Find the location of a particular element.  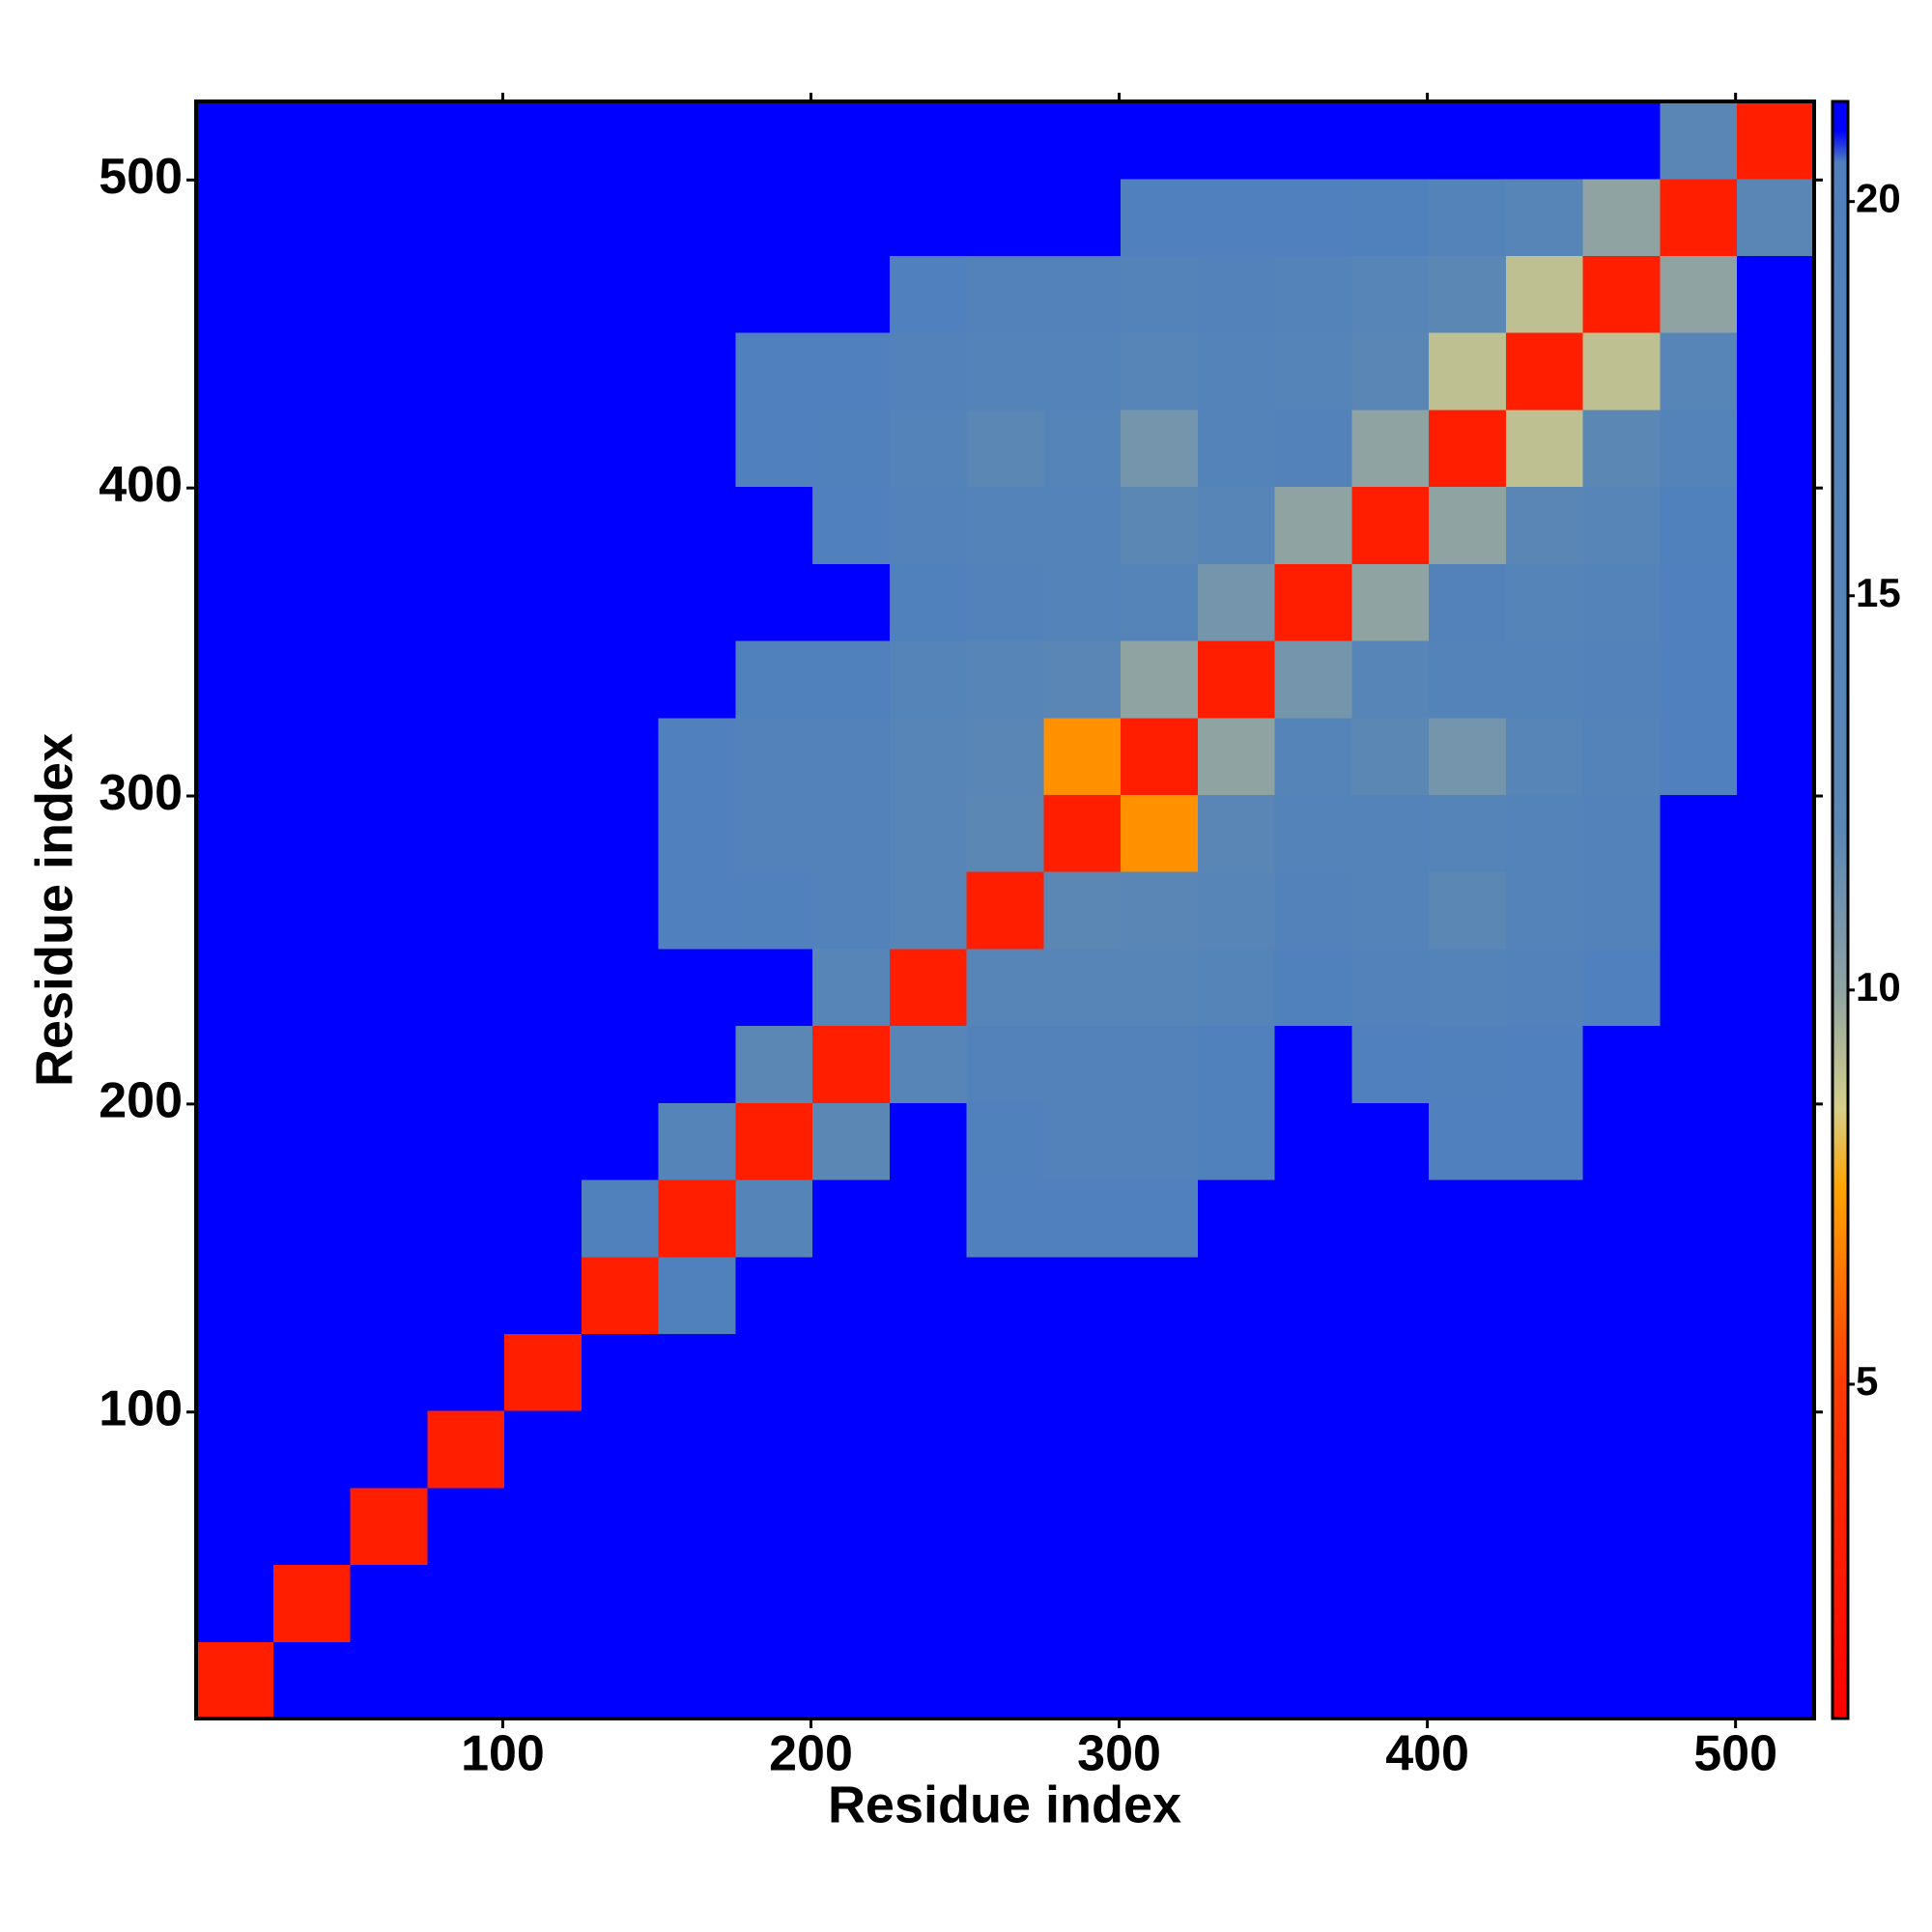

x-tick-label: 300 is located at coordinates (1119, 1754).